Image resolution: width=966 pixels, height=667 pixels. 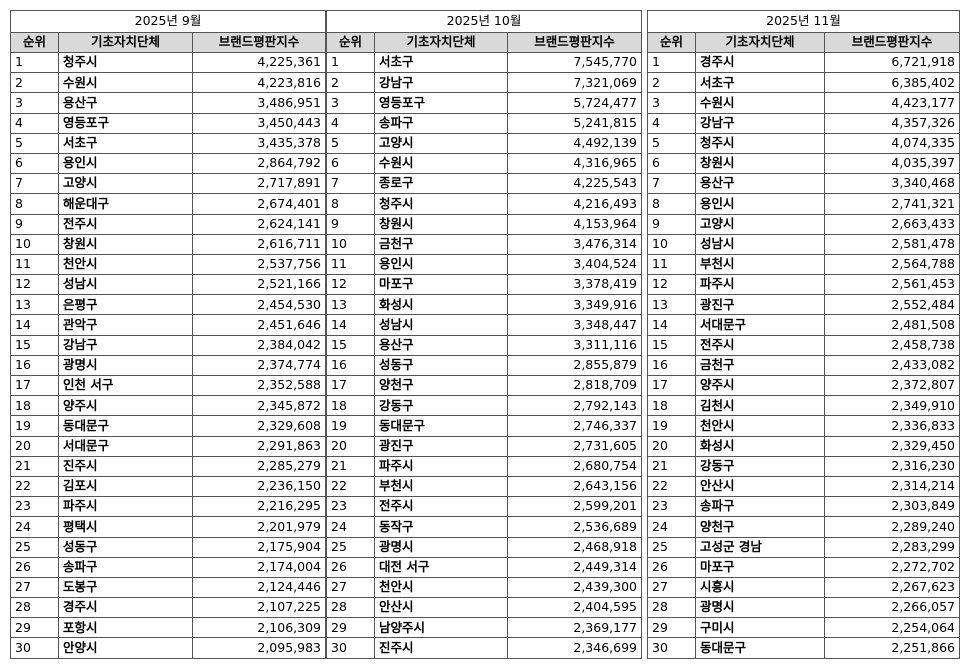 What do you see at coordinates (892, 224) in the screenshot?
I see `index-cell: 2,663,433` at bounding box center [892, 224].